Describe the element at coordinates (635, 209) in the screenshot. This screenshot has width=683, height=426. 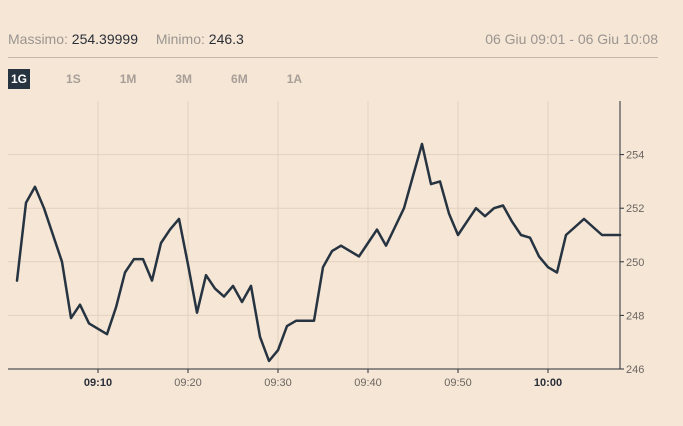
I see `y-tick-label: 252` at that location.